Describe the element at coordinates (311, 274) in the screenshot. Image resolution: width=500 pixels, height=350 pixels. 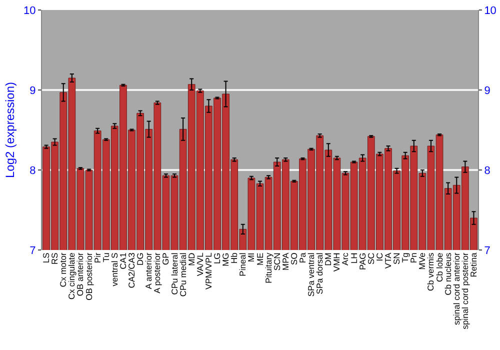
I see `x-tick-label: SPa ventral` at that location.